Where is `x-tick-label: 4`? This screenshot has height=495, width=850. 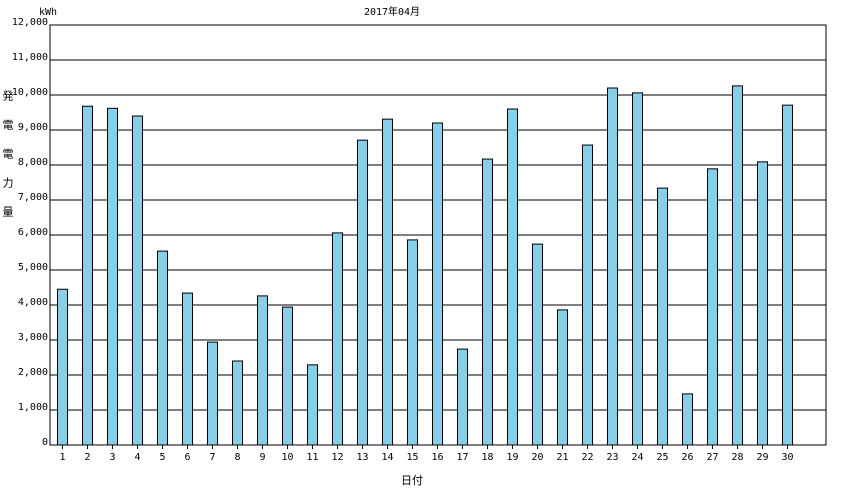
x-tick-label: 4 is located at coordinates (137, 457).